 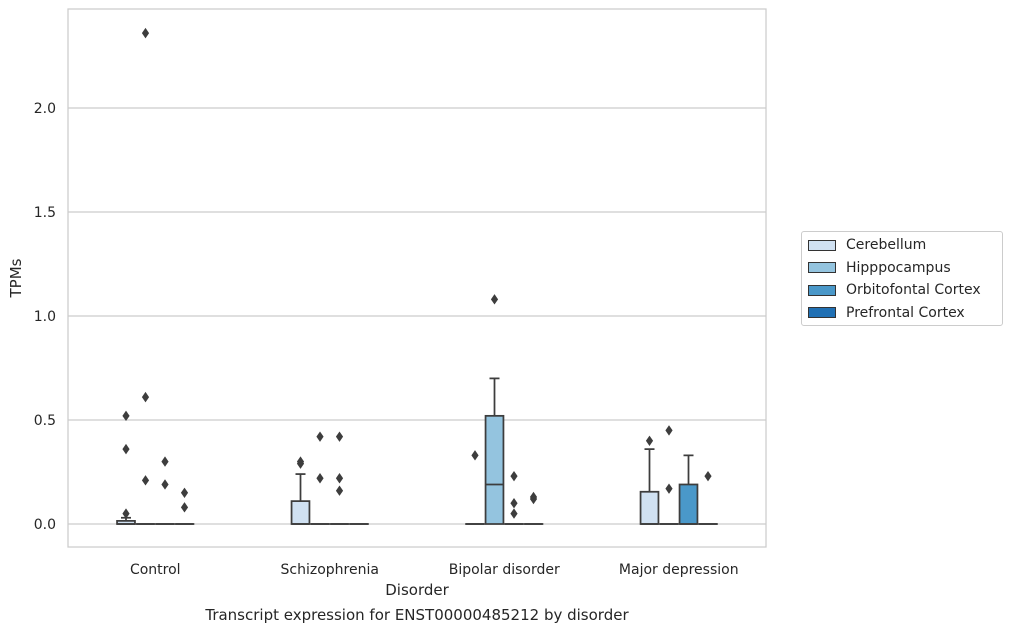 What do you see at coordinates (155, 570) in the screenshot?
I see `x-tick-label: Control` at bounding box center [155, 570].